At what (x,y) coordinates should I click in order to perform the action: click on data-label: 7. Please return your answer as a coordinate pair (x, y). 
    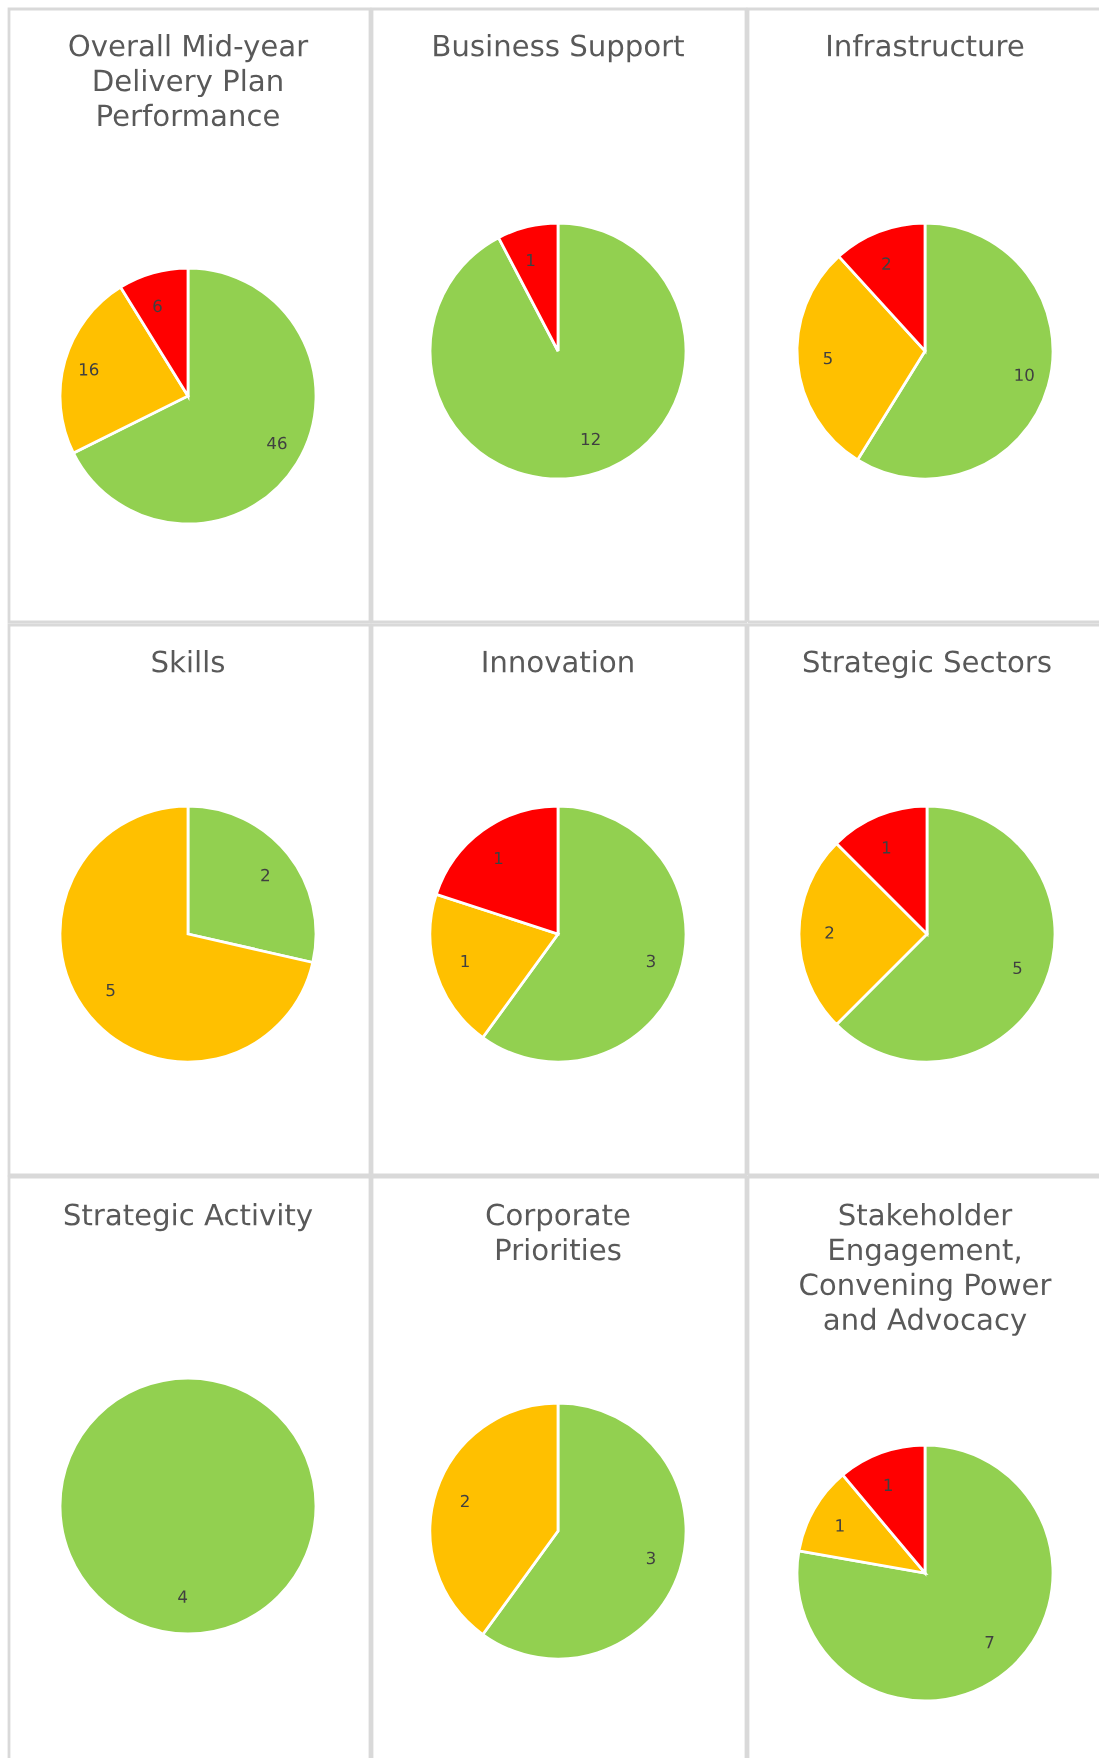
    Looking at the image, I should click on (989, 1642).